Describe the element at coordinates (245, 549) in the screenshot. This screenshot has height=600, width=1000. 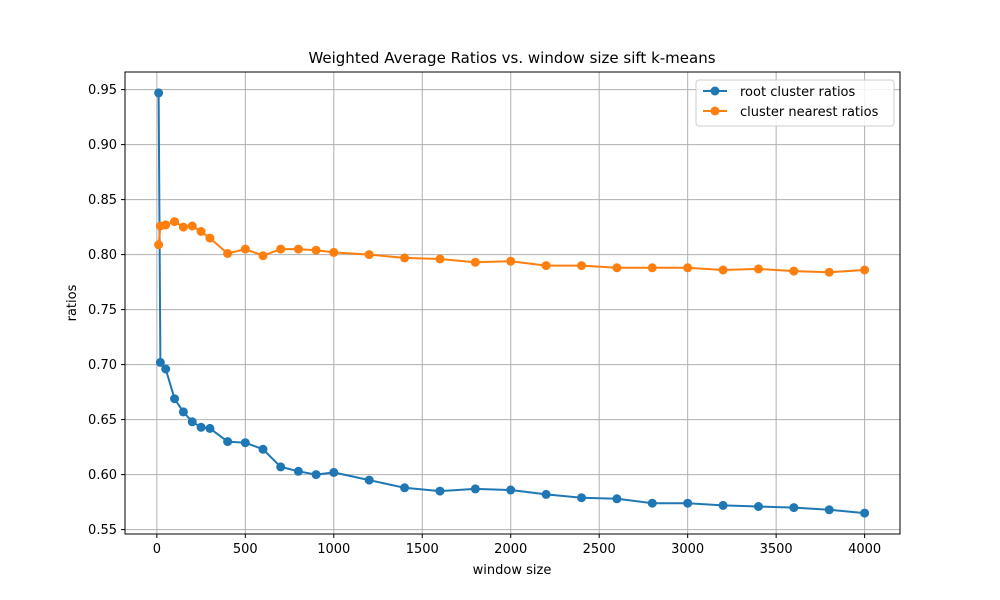
I see `x-tick-label: 500` at that location.